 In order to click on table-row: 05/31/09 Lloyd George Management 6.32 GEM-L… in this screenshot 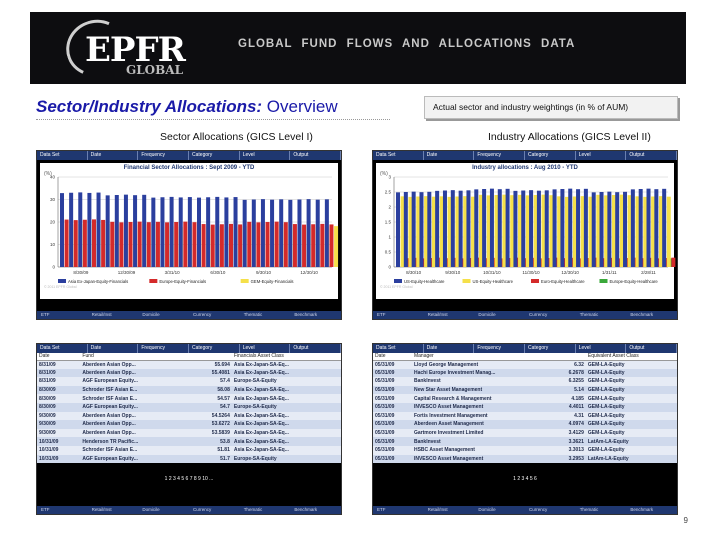, I will do `click(525, 364)`.